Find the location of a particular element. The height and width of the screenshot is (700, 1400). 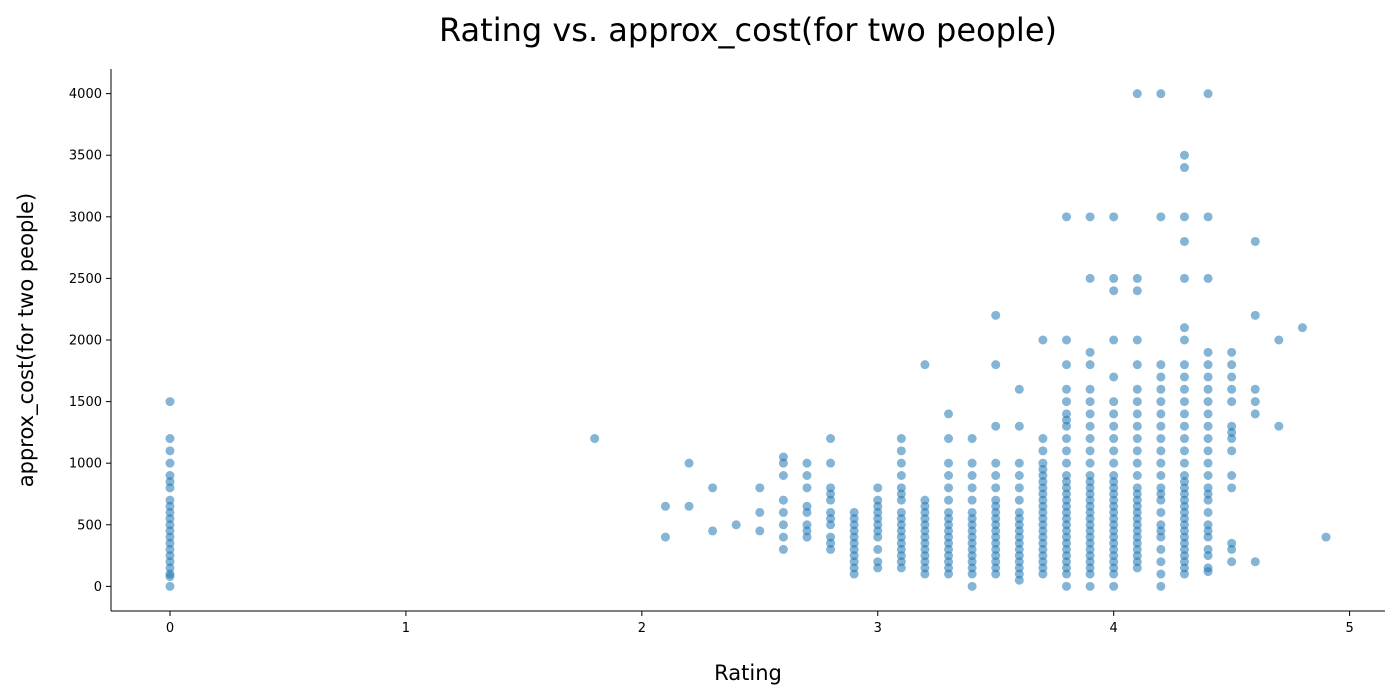

x-tick-label: 4 is located at coordinates (1114, 628).